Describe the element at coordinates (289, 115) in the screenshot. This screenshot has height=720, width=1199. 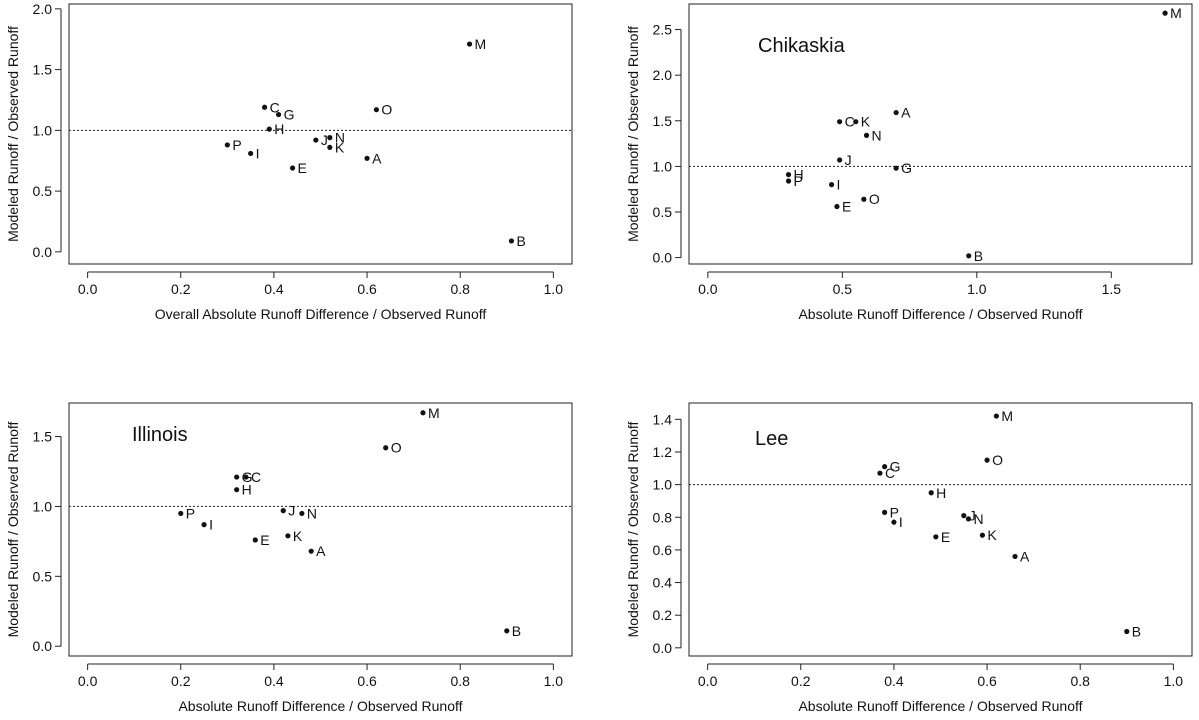
I see `point-label: G` at that location.